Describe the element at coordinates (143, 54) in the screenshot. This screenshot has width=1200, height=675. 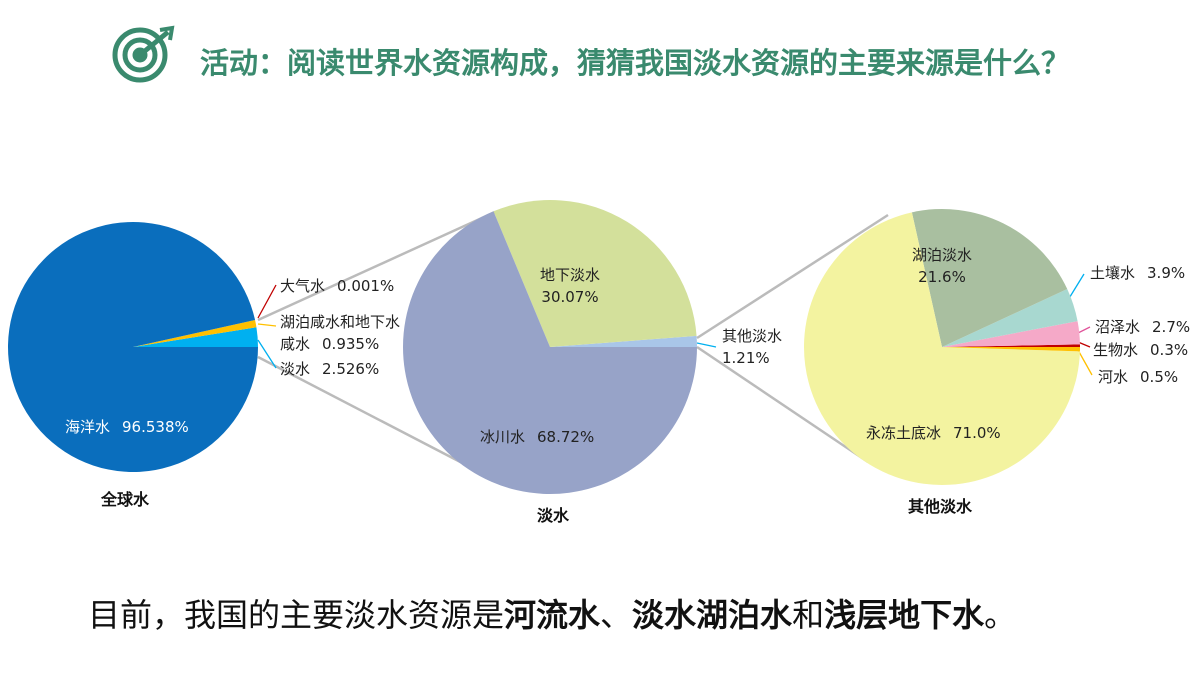
I see `target-icon` at that location.